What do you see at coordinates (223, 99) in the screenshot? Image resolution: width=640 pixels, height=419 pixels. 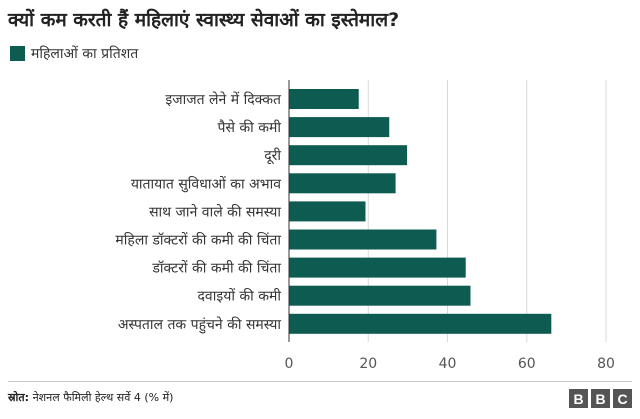 I see `category-label-1: इजाजत लेने में दिक्कत` at bounding box center [223, 99].